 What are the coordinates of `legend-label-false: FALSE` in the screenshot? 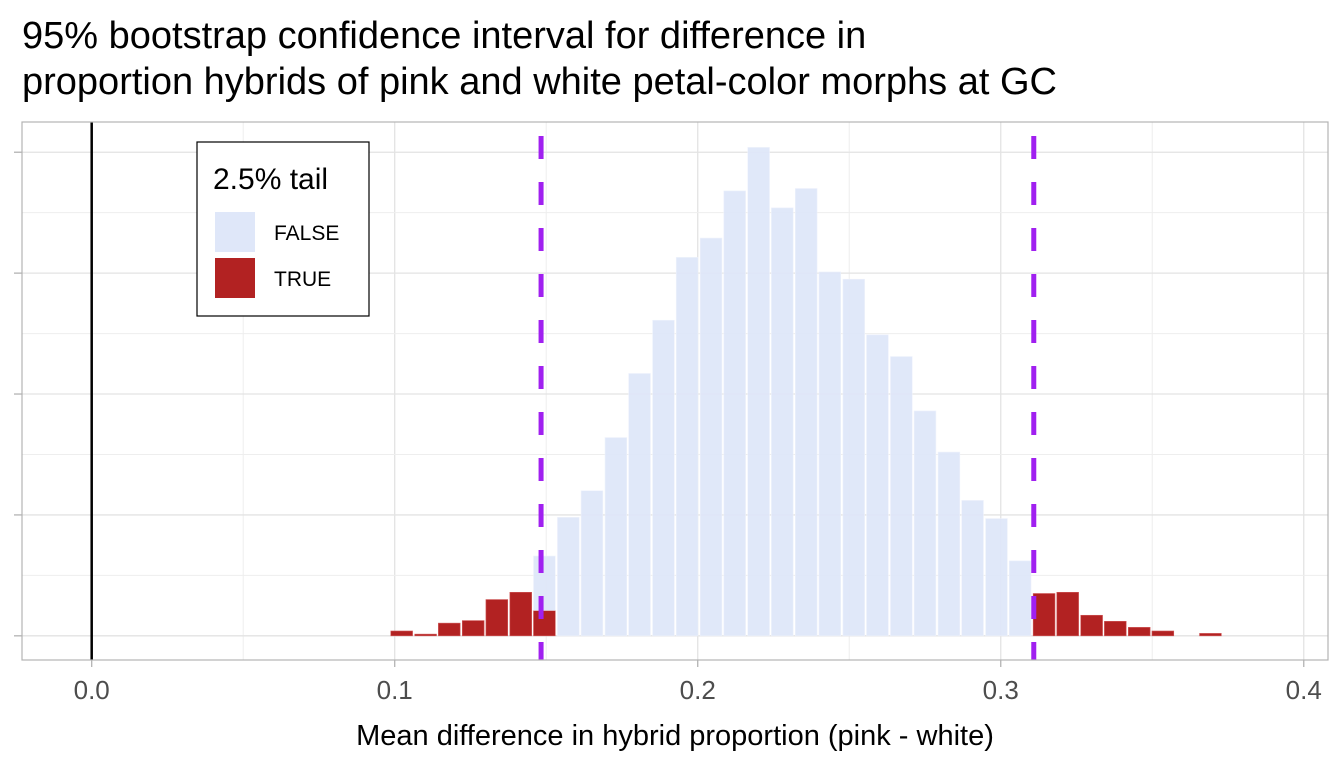 It's located at (306, 233).